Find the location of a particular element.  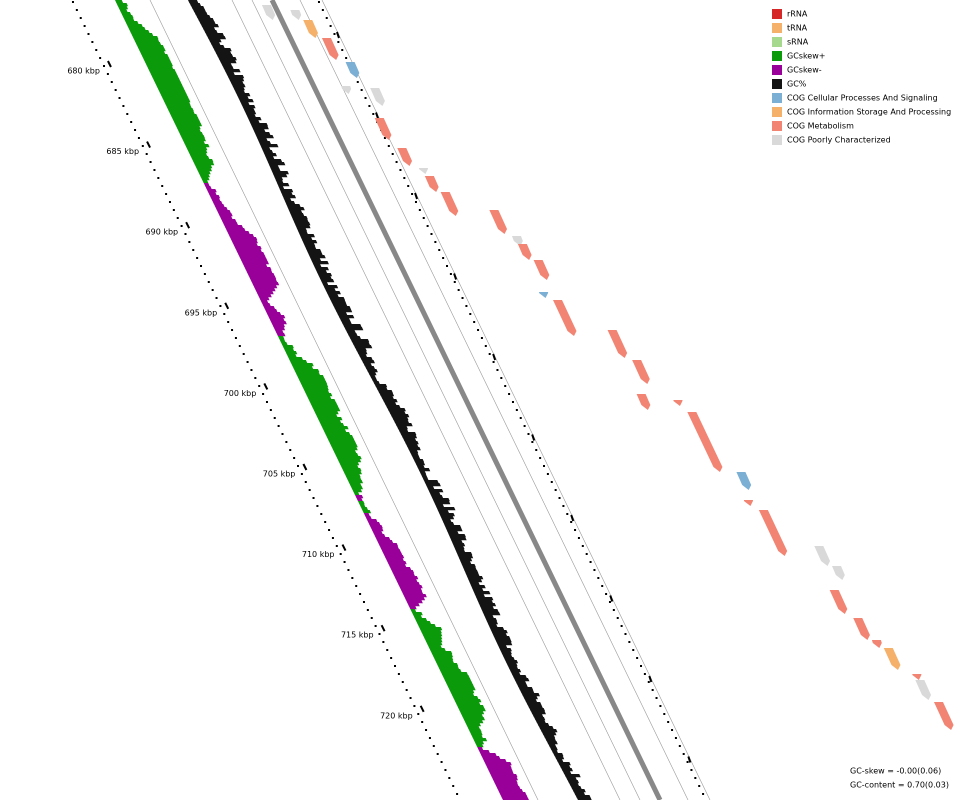

major-tick is located at coordinates (344, 548).